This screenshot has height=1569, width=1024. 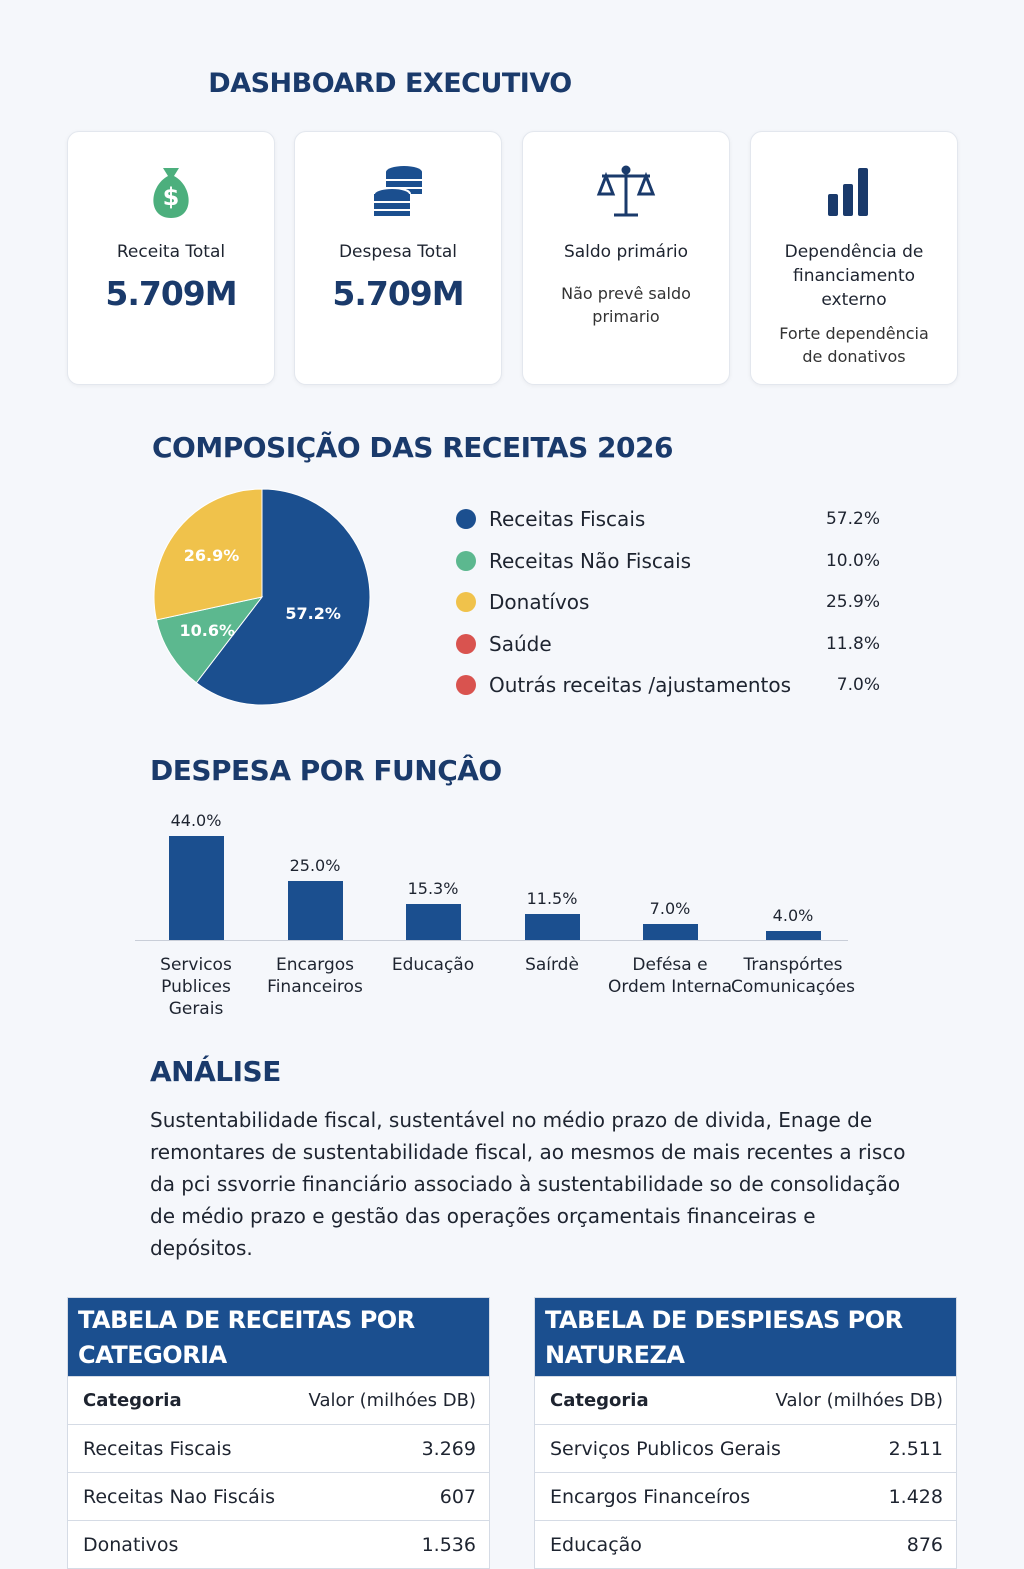 I want to click on table-cell: Receitas Fiscais, so click(x=157, y=1448).